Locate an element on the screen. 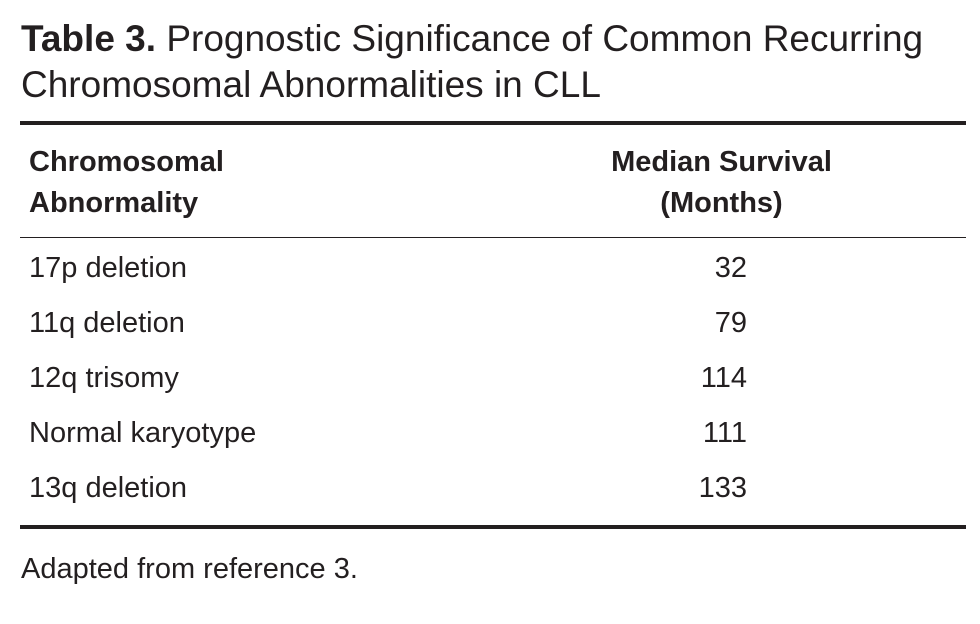  header-divider is located at coordinates (493, 237).